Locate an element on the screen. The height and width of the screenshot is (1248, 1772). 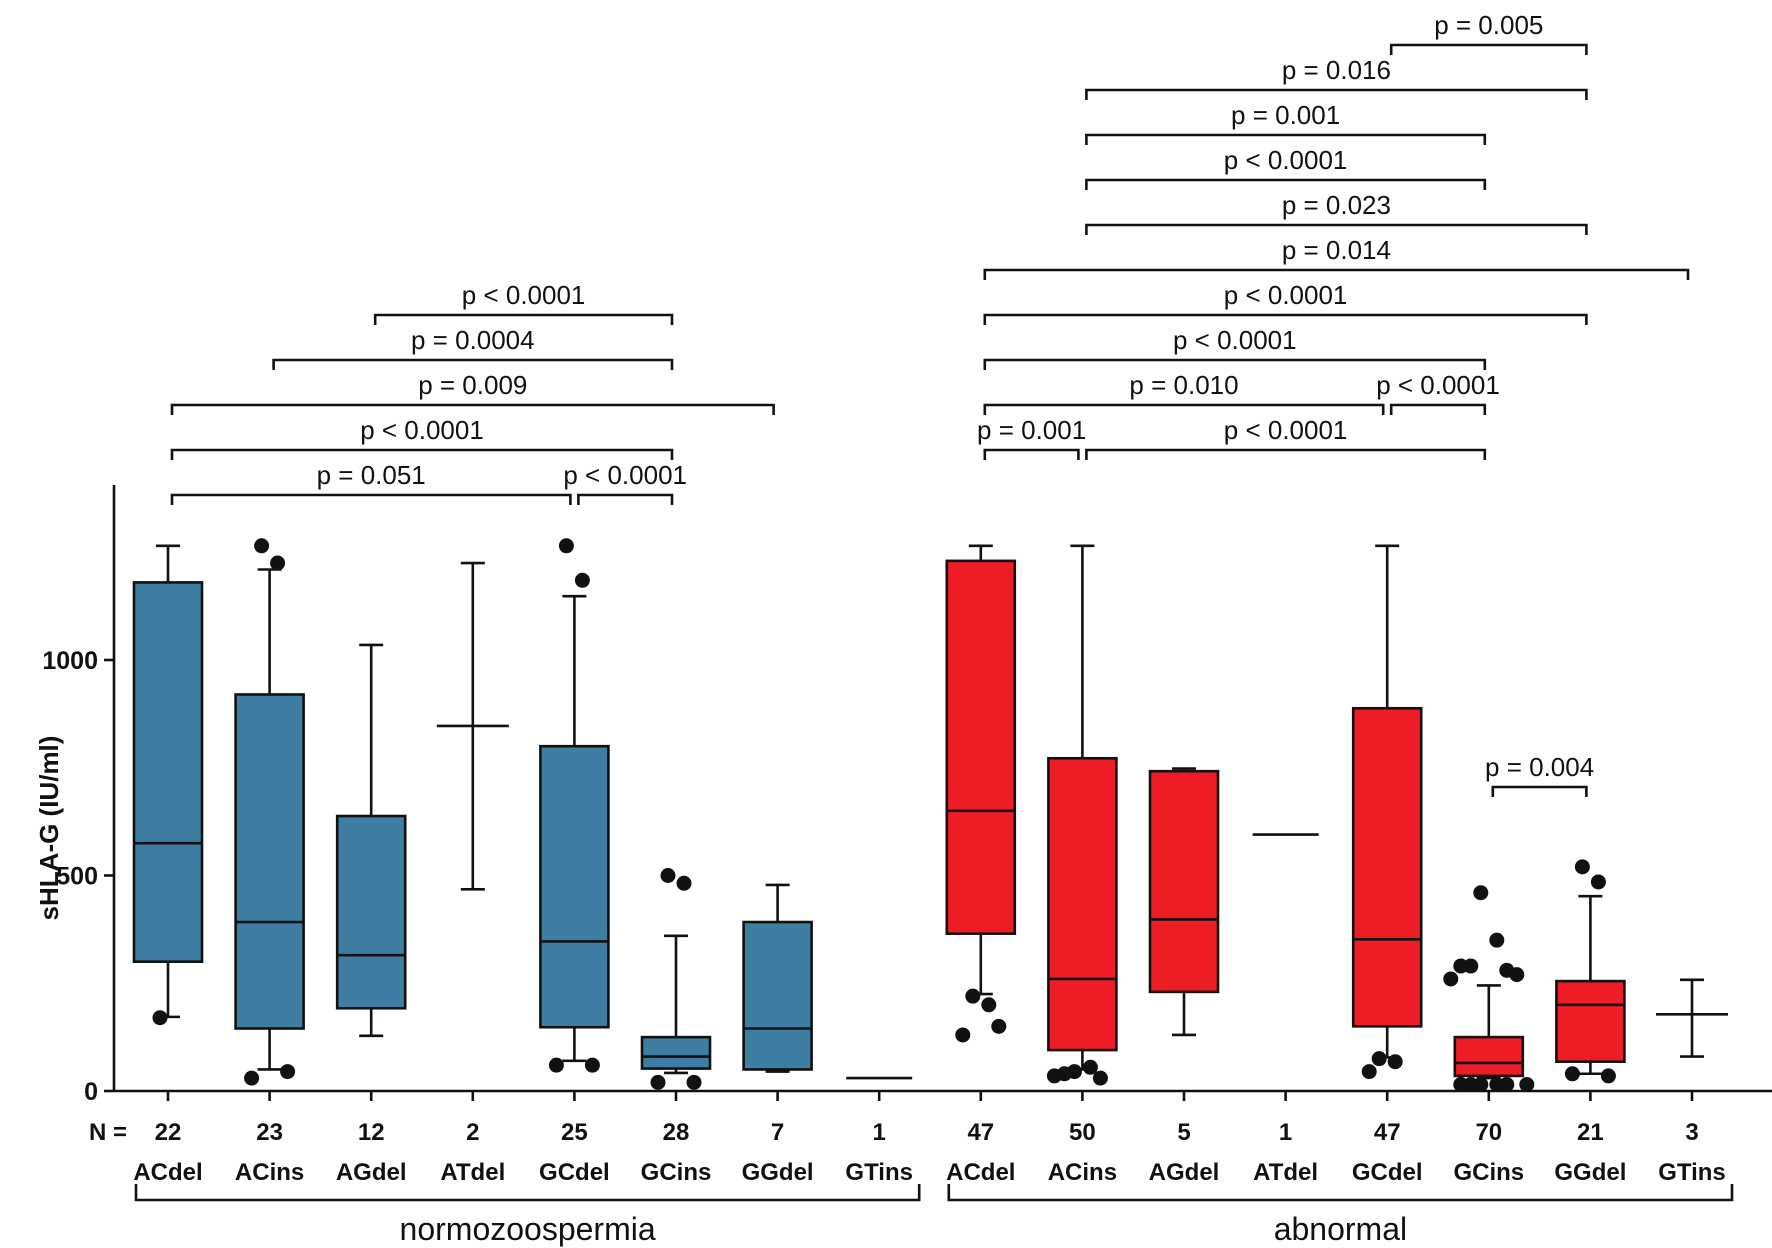
comparison-p-value: p = 0.014 is located at coordinates (1336, 250).